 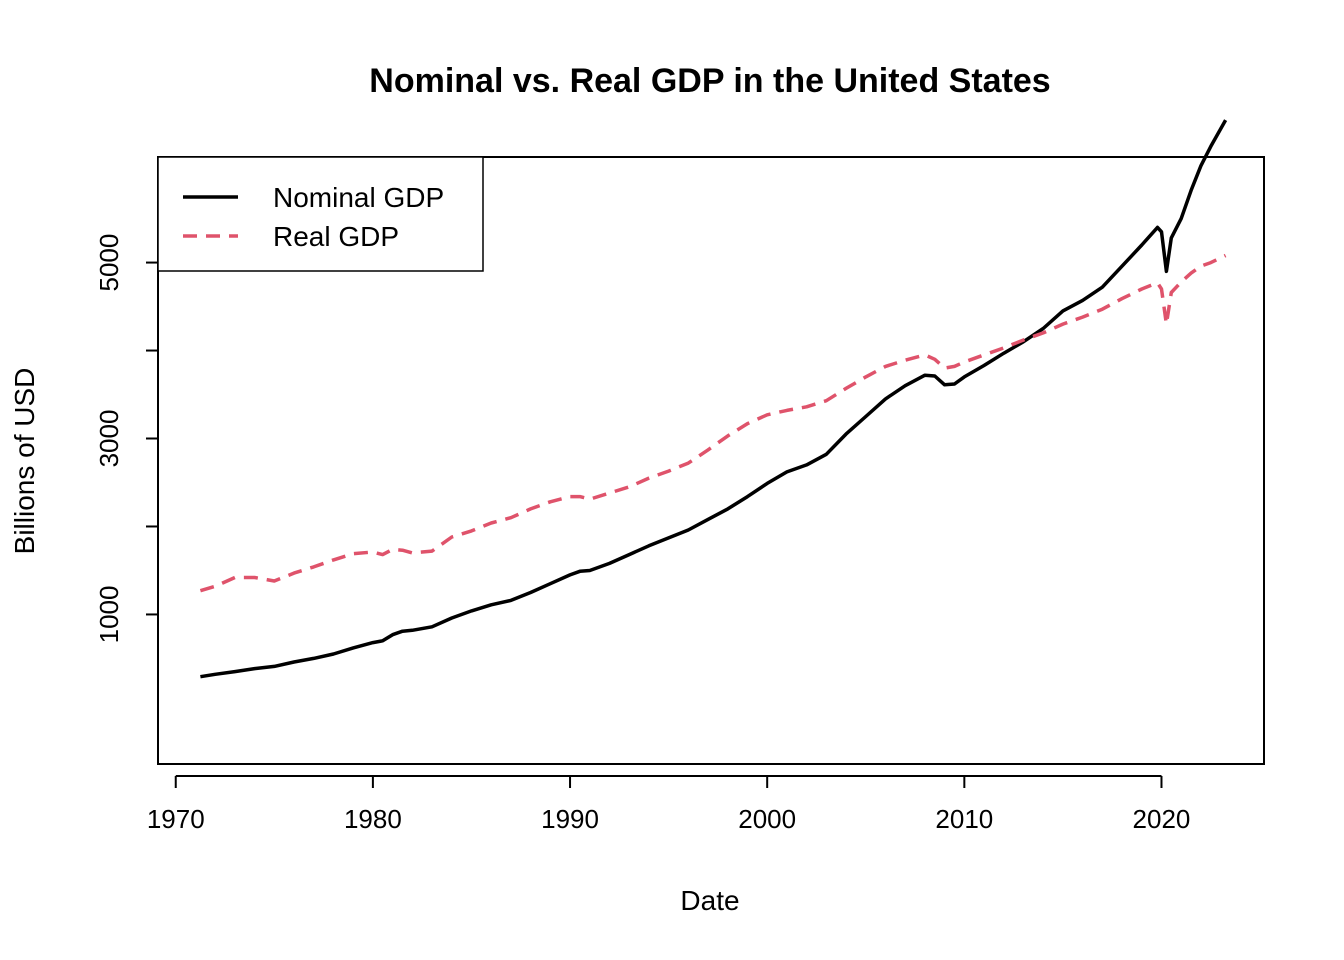 What do you see at coordinates (767, 819) in the screenshot?
I see `x-tick-label: 2000` at bounding box center [767, 819].